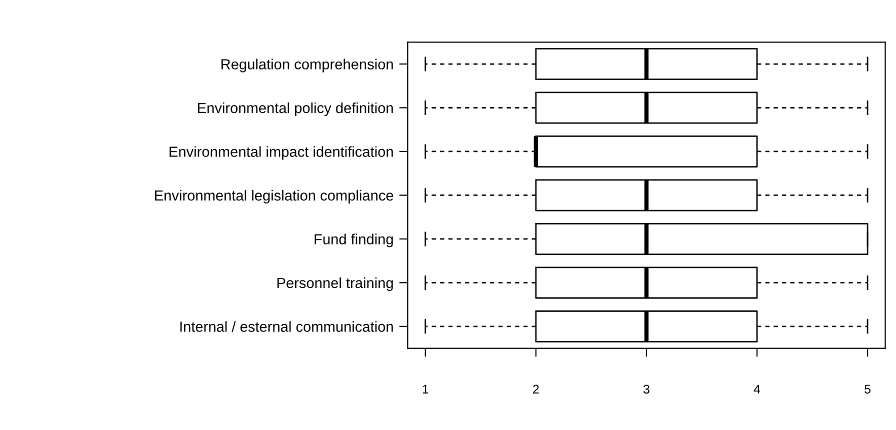 Image resolution: width=896 pixels, height=430 pixels. Describe the element at coordinates (536, 389) in the screenshot. I see `x-tick-label: 2` at that location.